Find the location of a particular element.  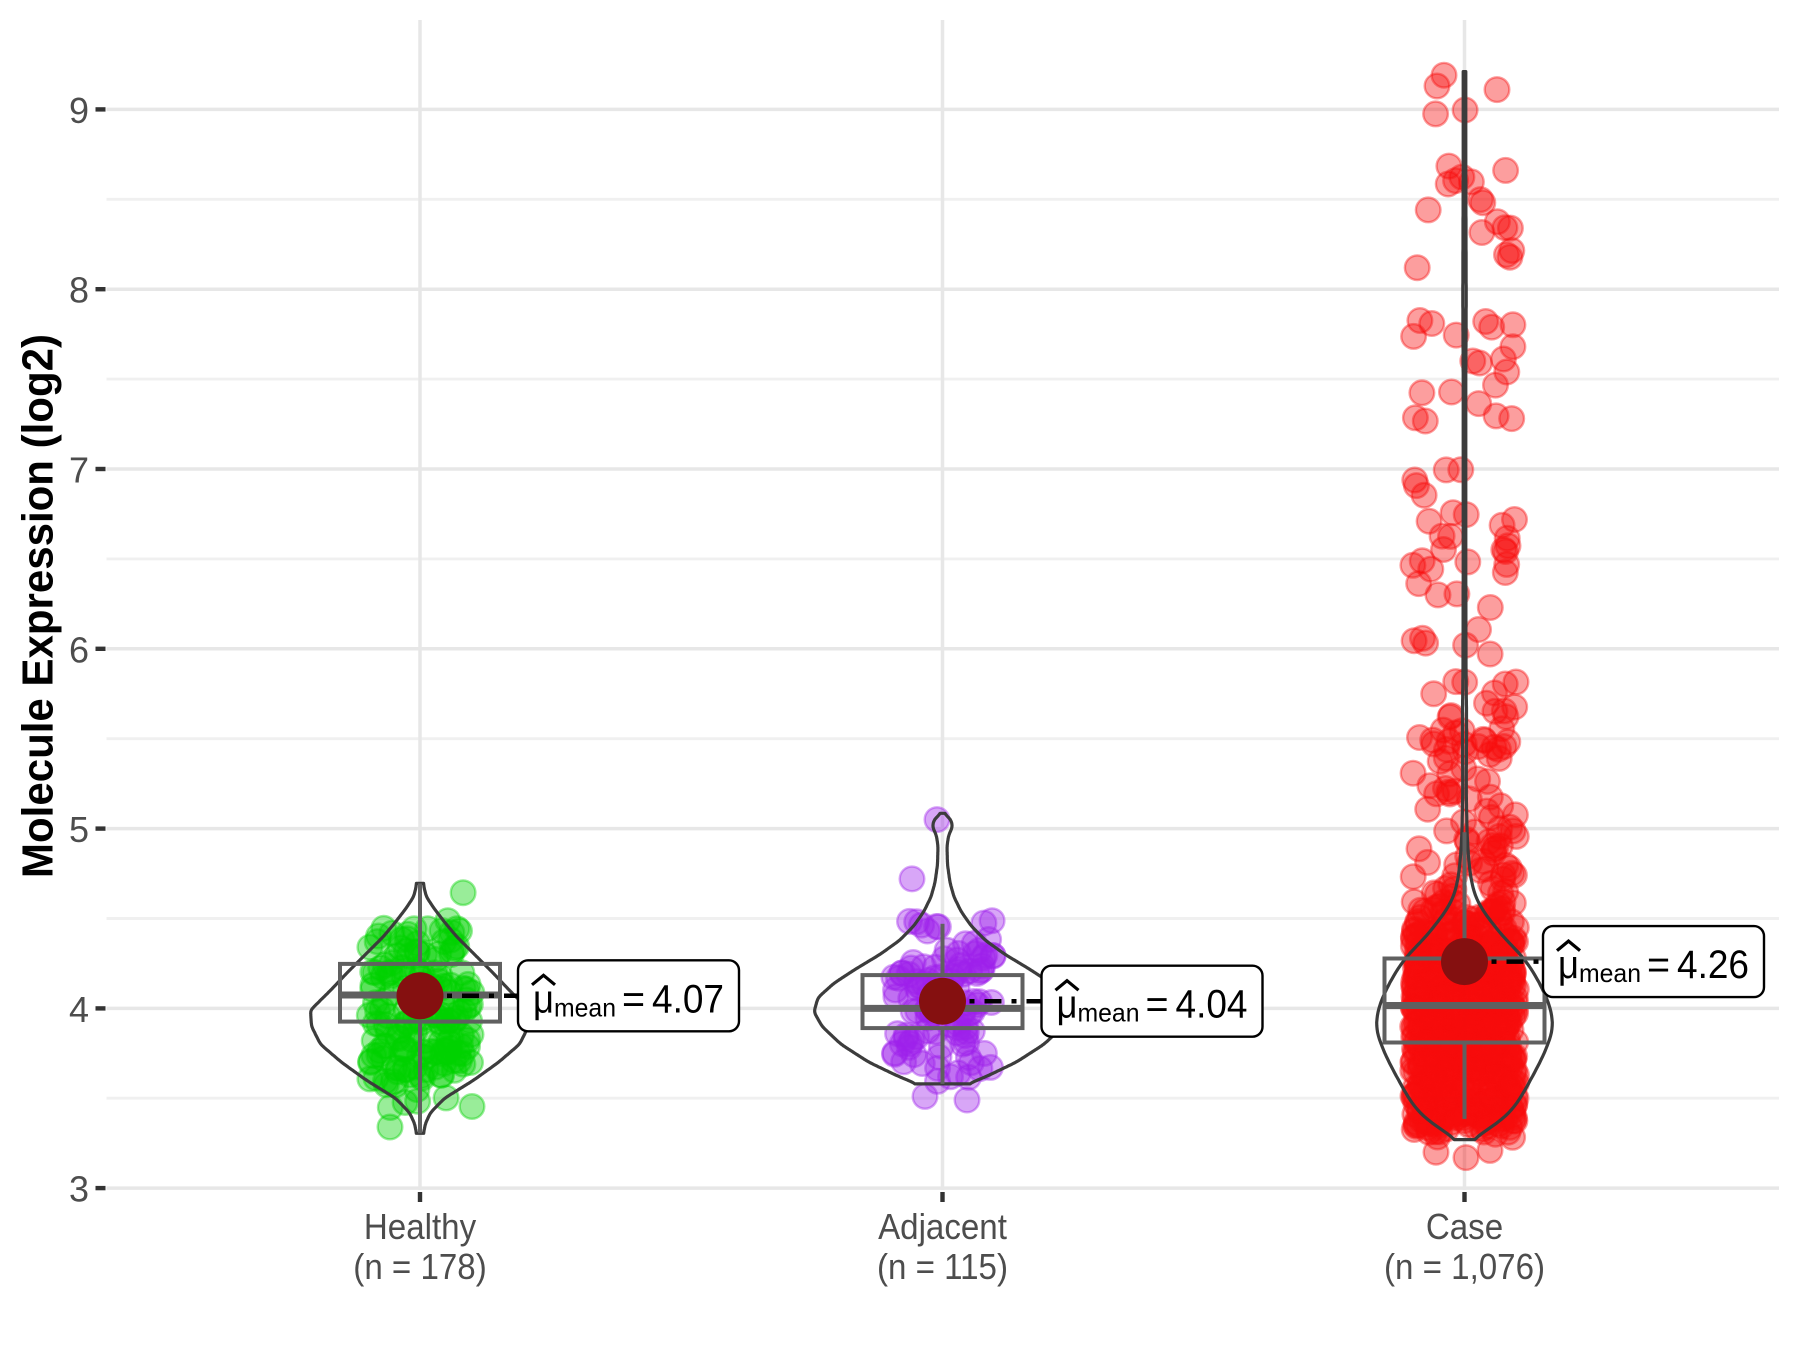

svg-text: 5 is located at coordinates (79, 829).